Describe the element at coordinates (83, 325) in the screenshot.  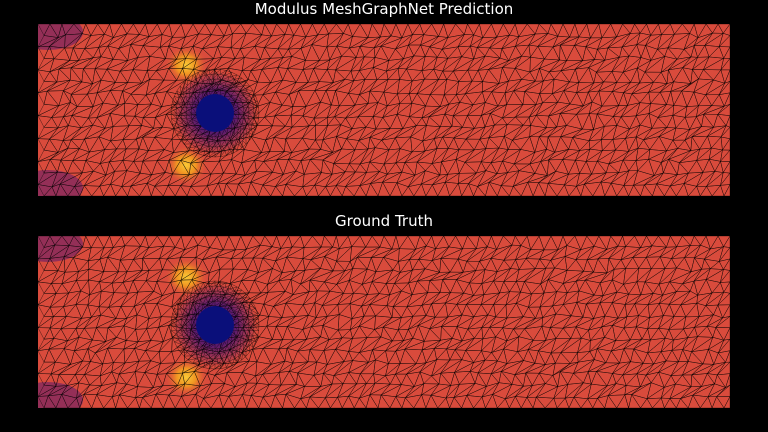
I see `inlet-high-region` at that location.